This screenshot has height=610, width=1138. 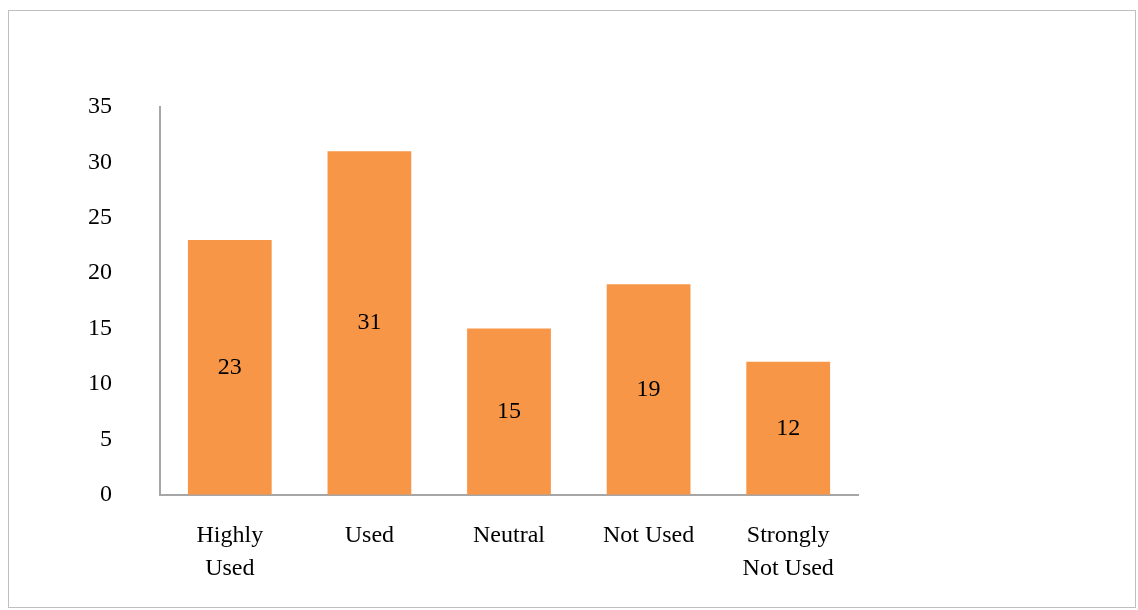 I want to click on y-tick-label: 15, so click(x=100, y=326).